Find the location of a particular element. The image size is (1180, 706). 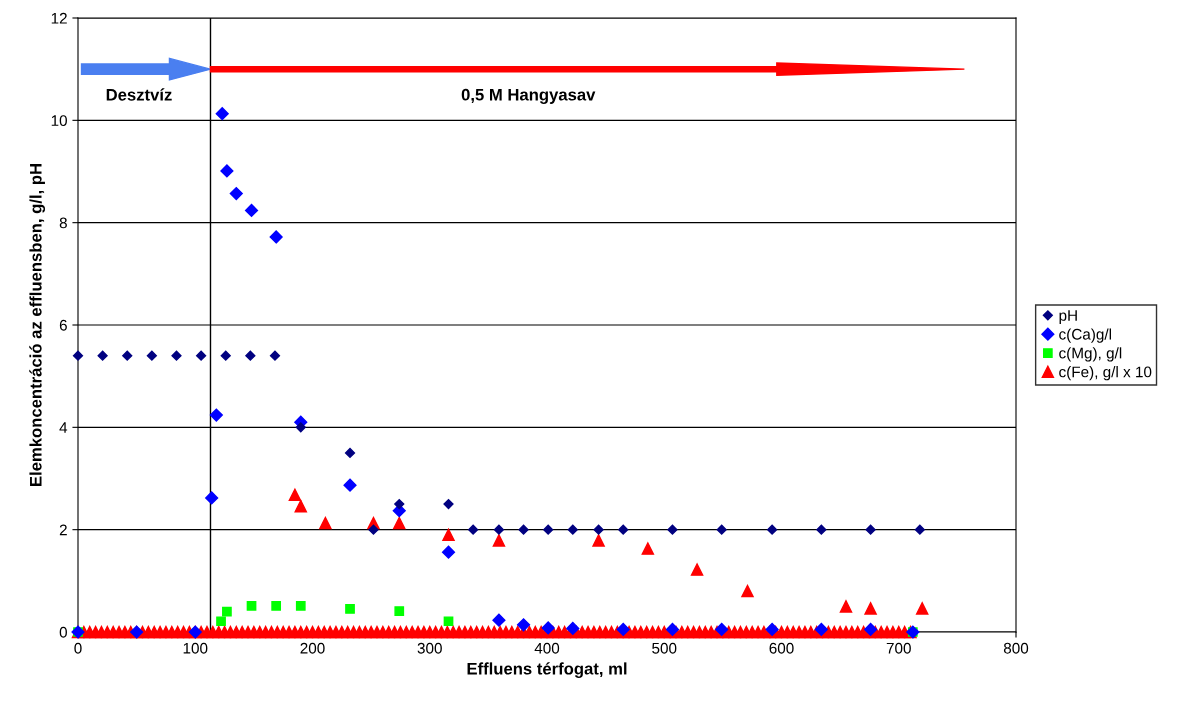

x-tick-label: 500 is located at coordinates (664, 648).